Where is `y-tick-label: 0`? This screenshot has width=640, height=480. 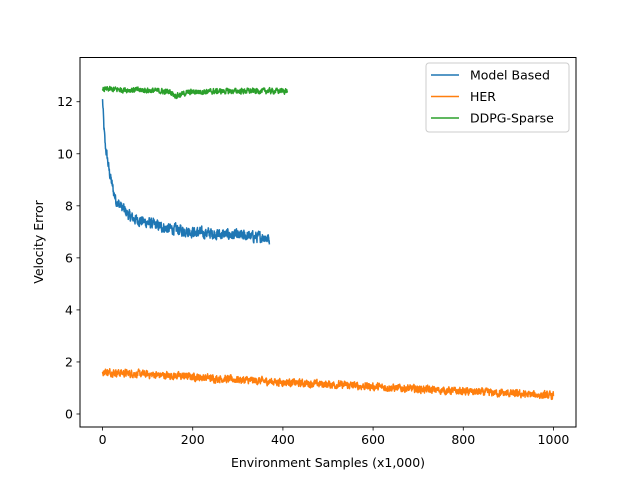 y-tick-label: 0 is located at coordinates (69, 413).